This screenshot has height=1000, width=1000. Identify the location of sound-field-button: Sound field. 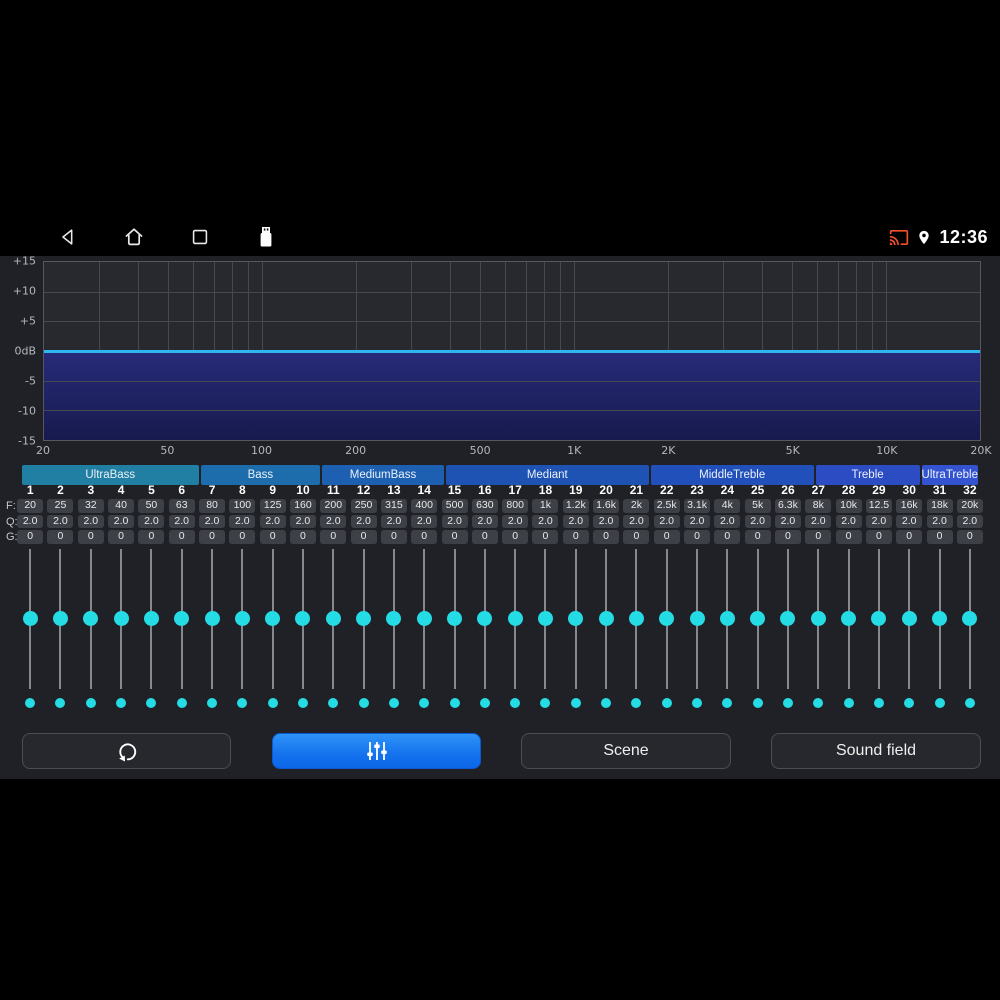
(876, 751).